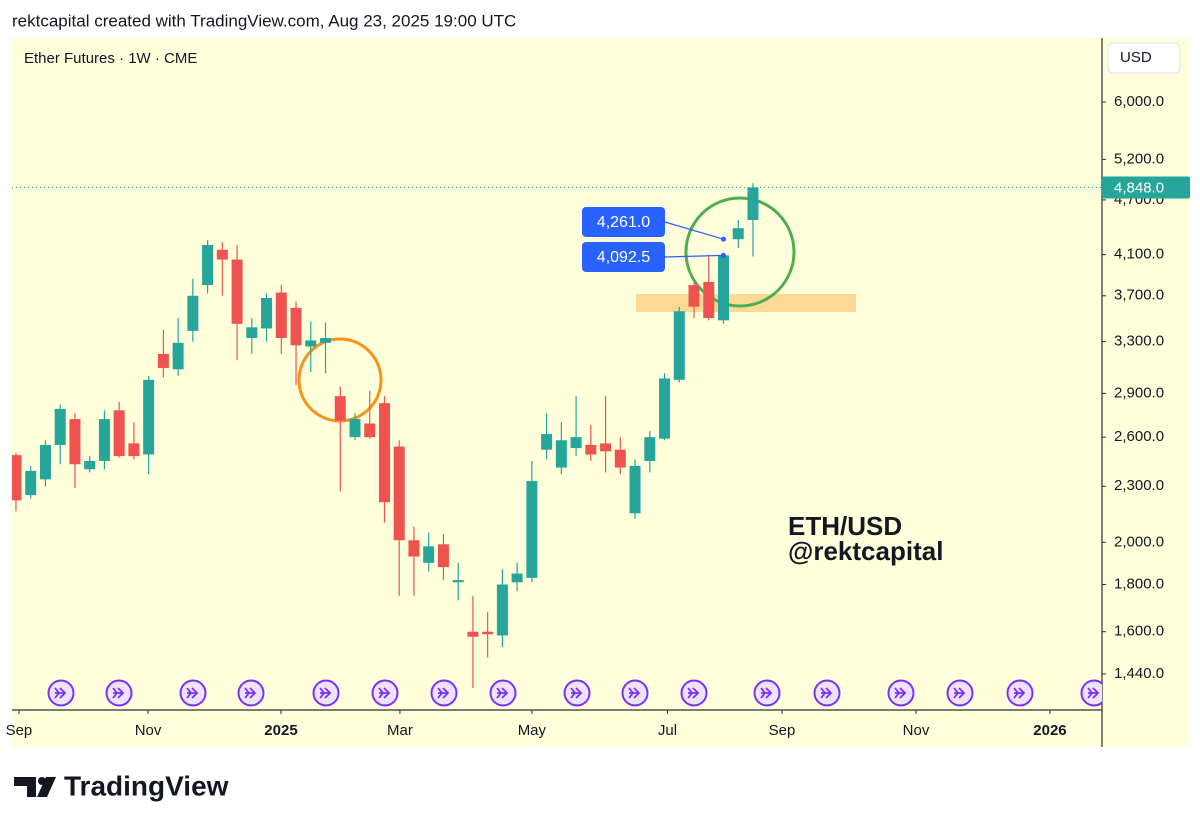  Describe the element at coordinates (110, 58) in the screenshot. I see `chart-title: Ether Futures · 1W · CME` at that location.